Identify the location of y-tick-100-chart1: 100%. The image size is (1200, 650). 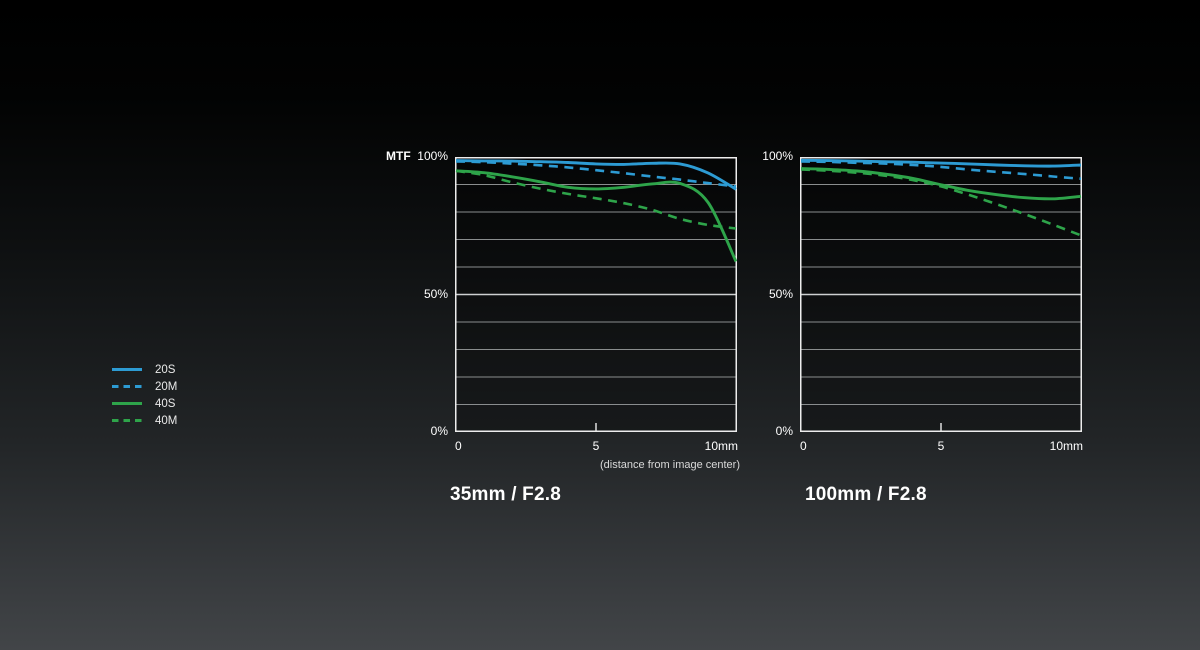
(432, 156).